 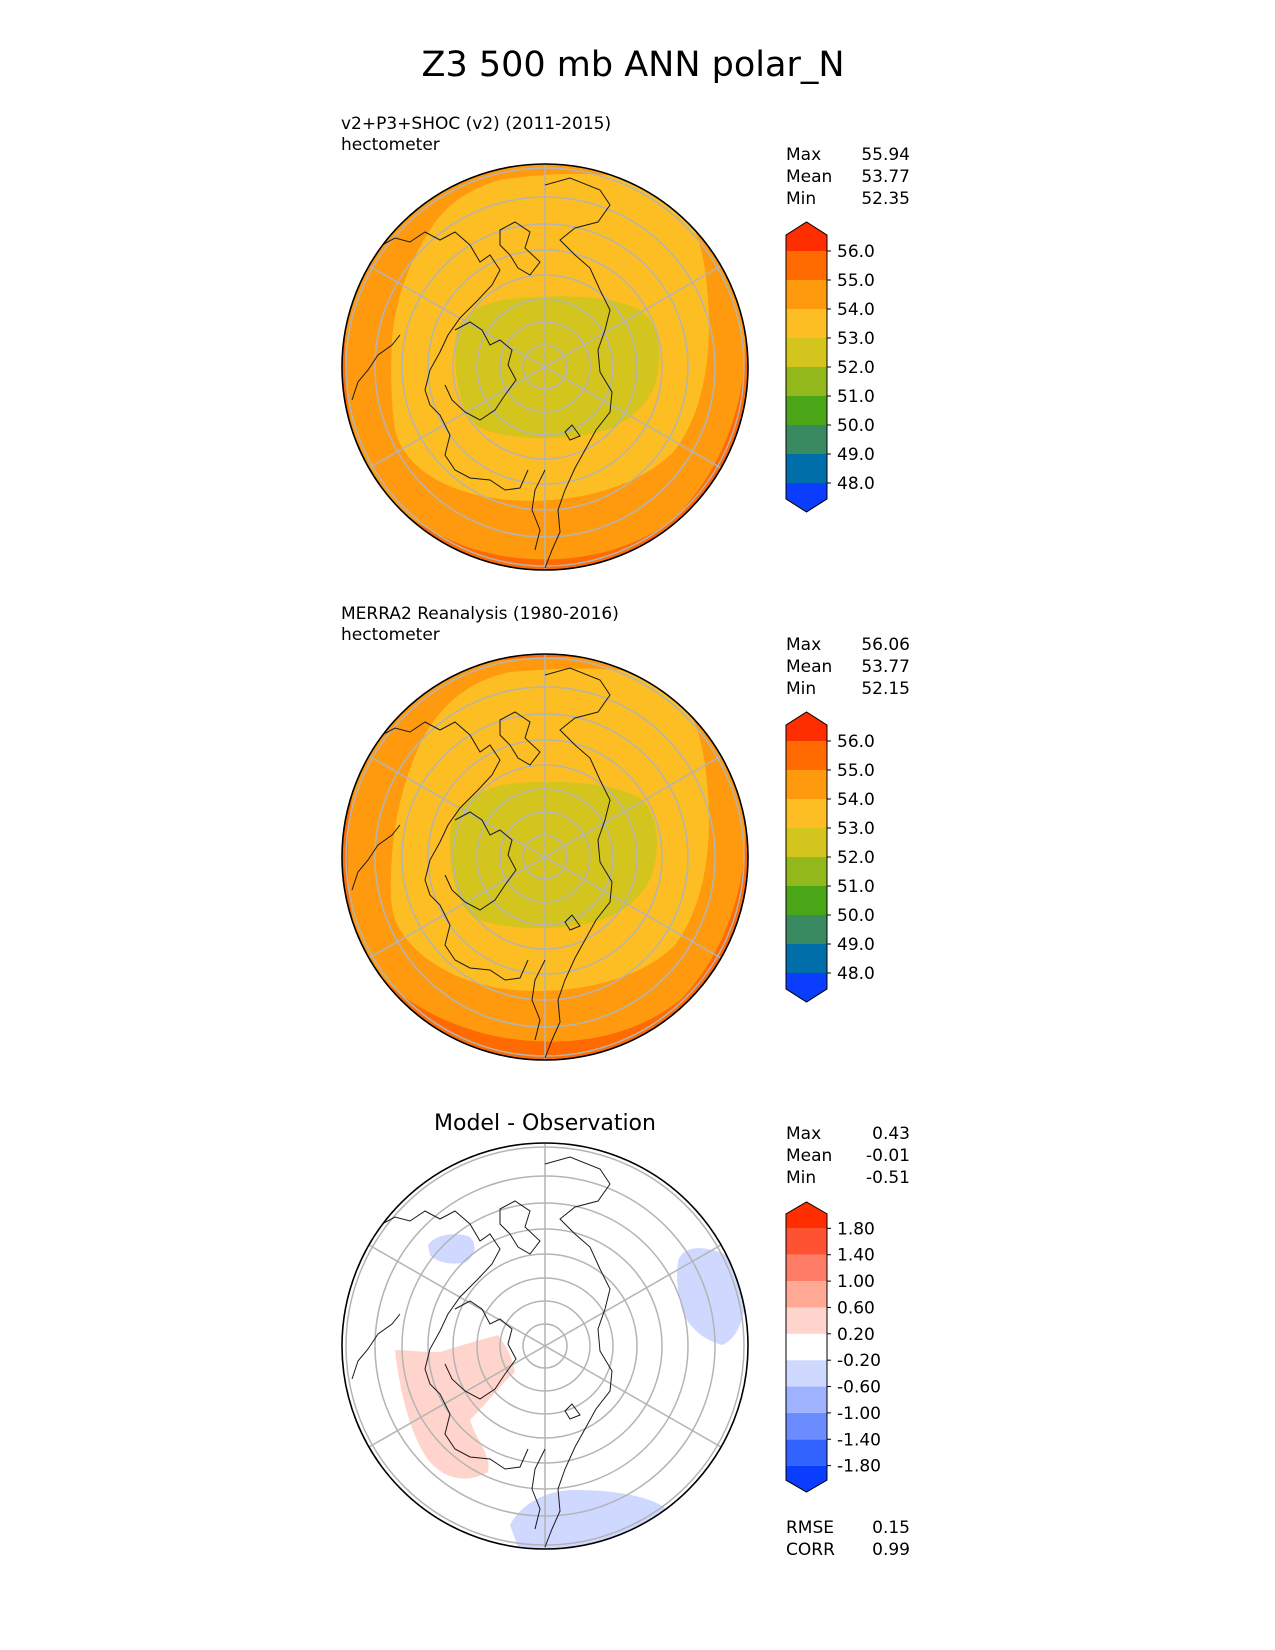 What do you see at coordinates (810, 1550) in the screenshot?
I see `stat-label-corr: CORR` at bounding box center [810, 1550].